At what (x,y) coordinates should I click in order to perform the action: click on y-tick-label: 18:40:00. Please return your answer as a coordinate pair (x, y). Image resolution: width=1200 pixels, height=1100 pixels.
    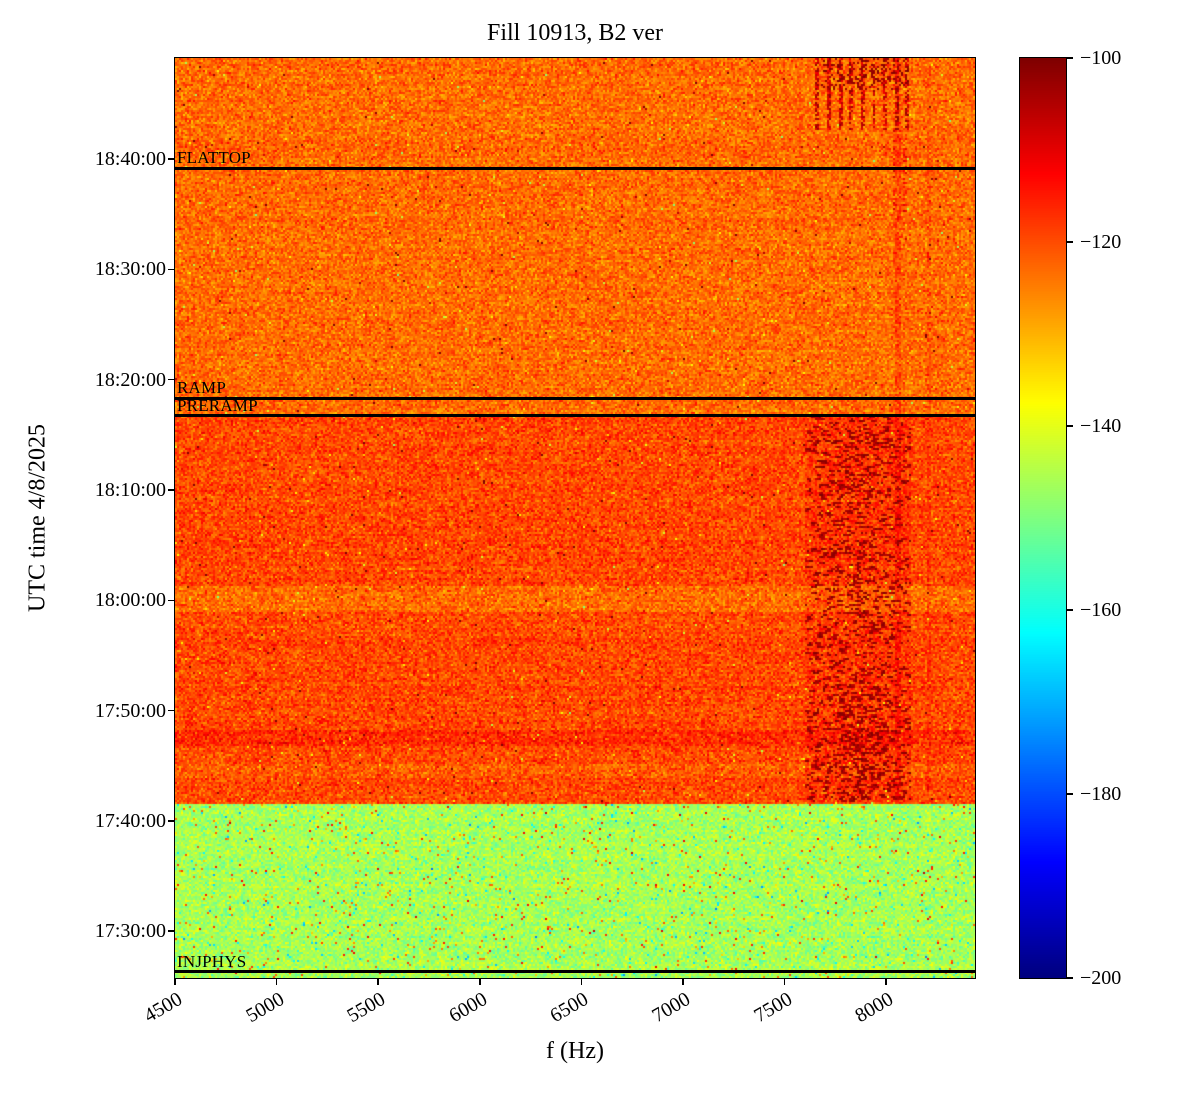
    Looking at the image, I should click on (130, 159).